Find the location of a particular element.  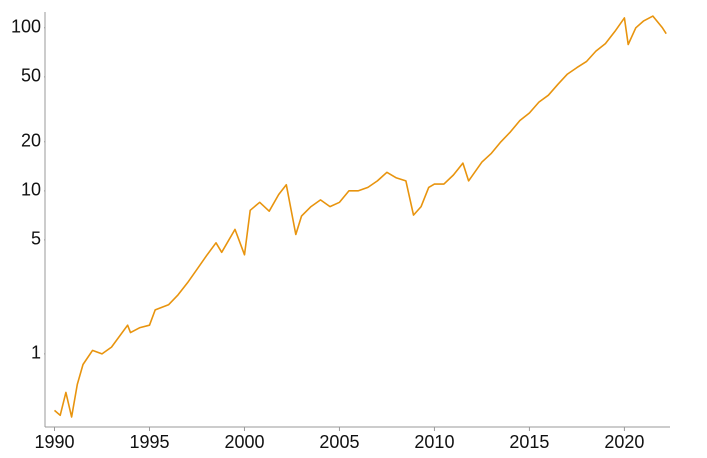

x-tick-label: 2000 is located at coordinates (244, 442).